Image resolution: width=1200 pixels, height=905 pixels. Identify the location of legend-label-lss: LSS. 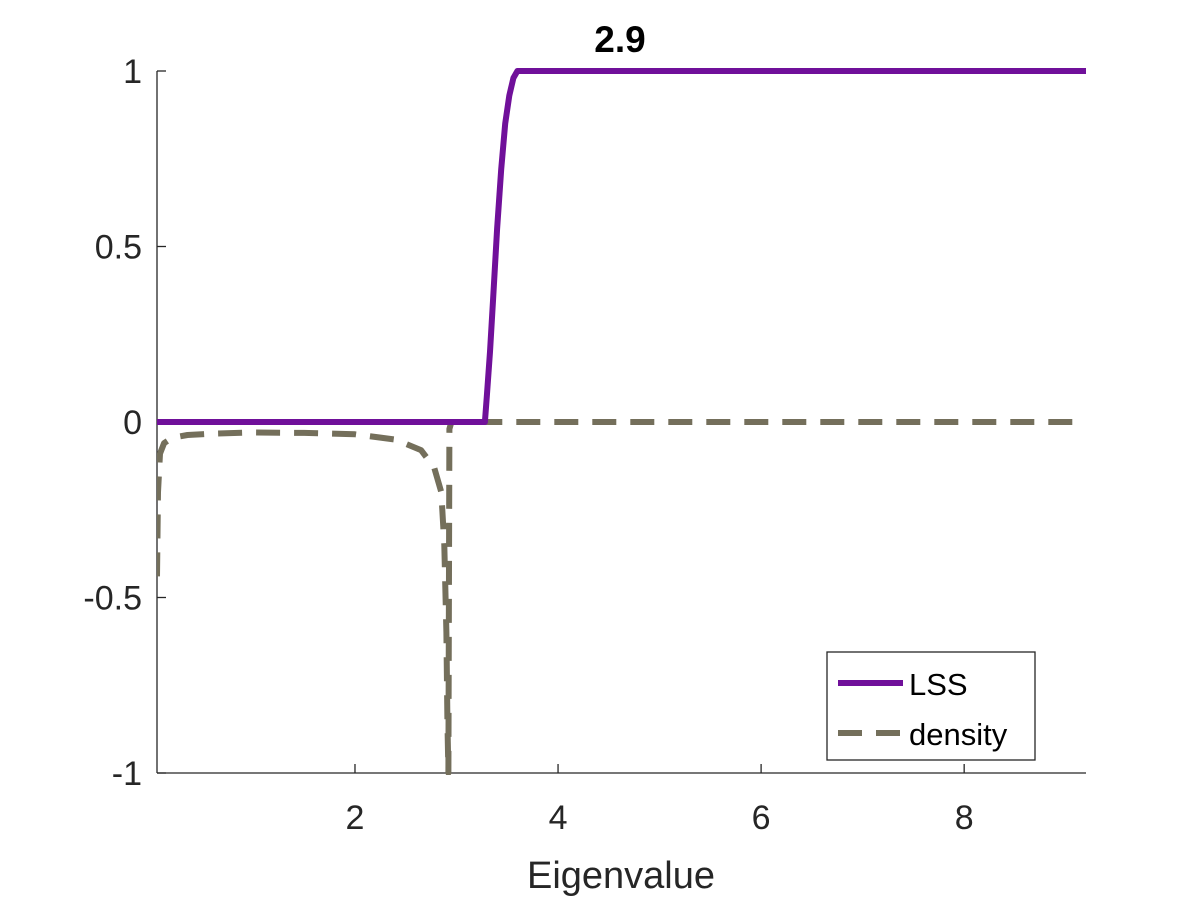
(938, 684).